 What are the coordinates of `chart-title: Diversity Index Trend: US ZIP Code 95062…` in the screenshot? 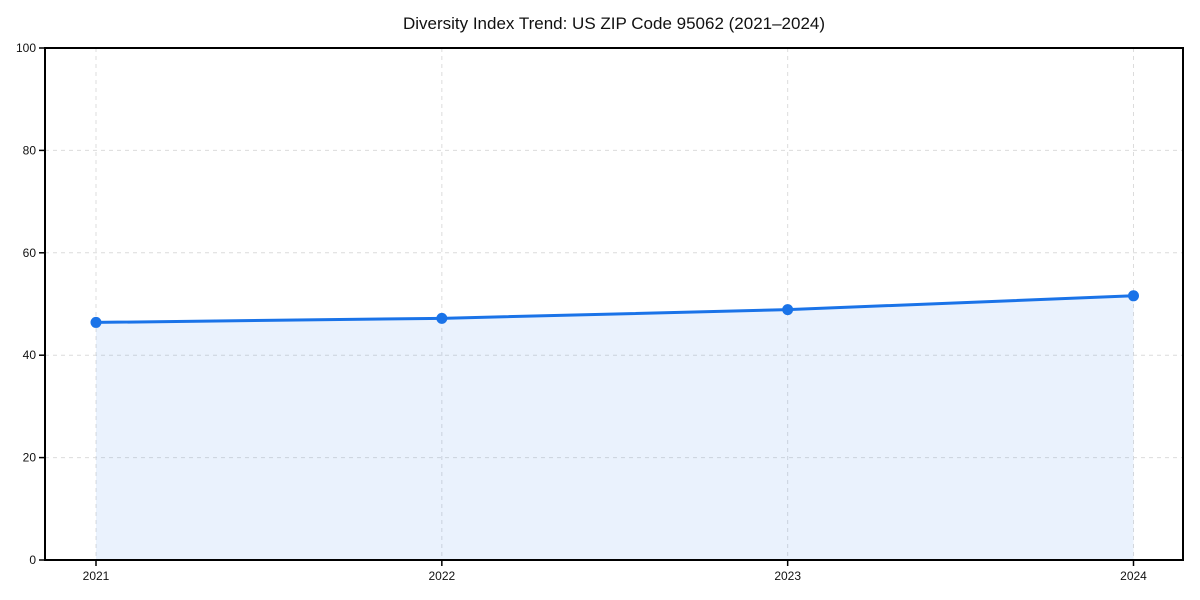 It's located at (614, 23).